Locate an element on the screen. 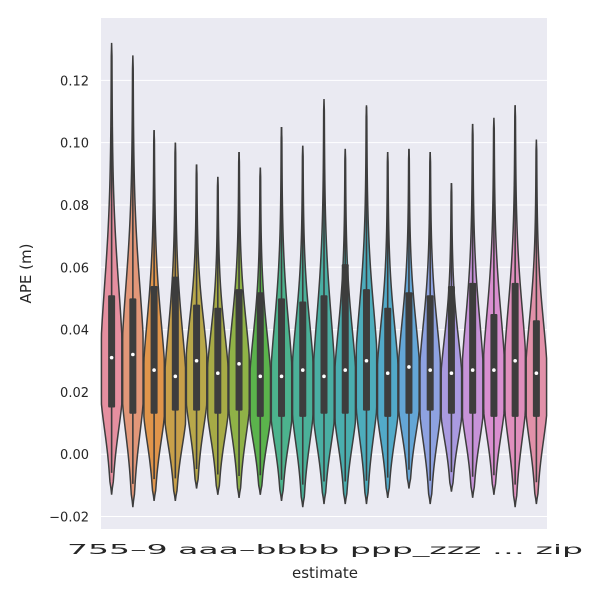 The image size is (600, 600). y-tick-label: 0.04 is located at coordinates (74, 331).